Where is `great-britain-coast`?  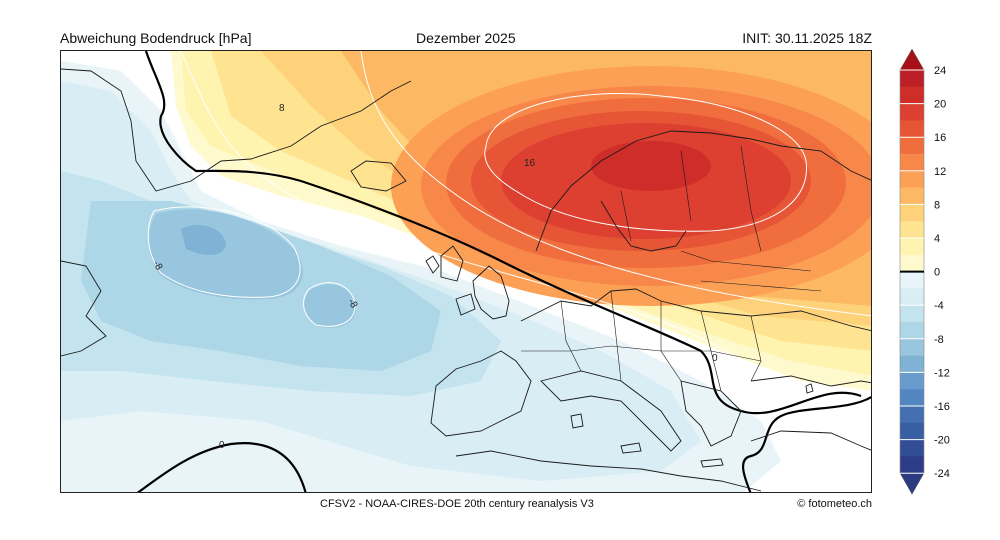
great-britain-coast is located at coordinates (491, 292).